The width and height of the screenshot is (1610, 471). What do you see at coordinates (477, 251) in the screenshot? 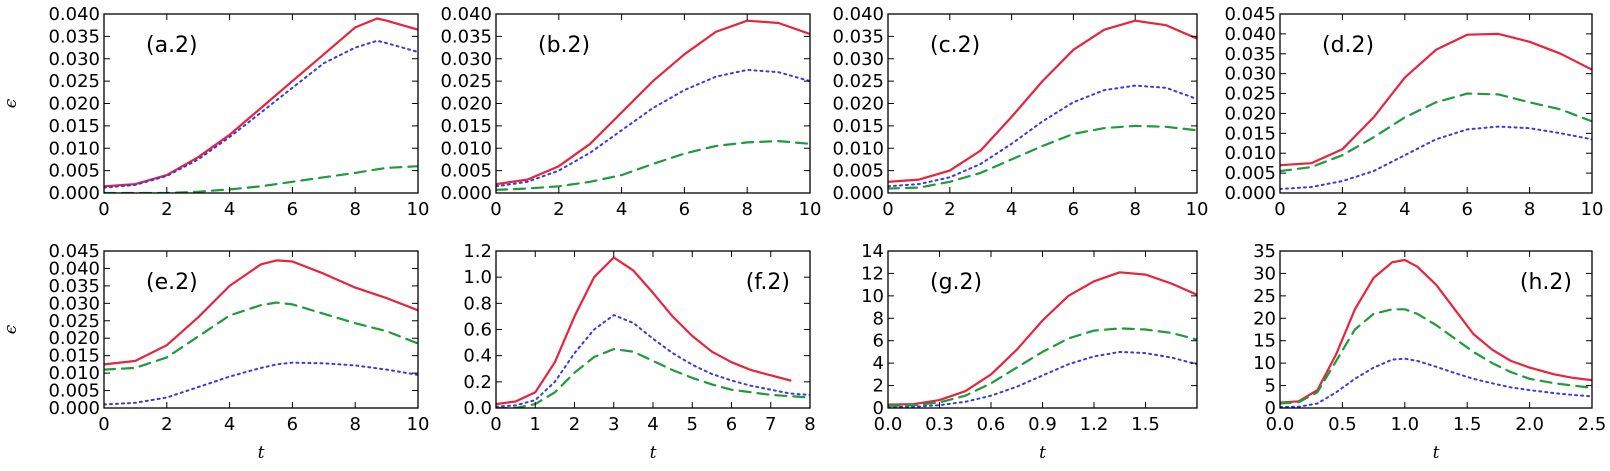
I see `y-tick-label: 1.2` at bounding box center [477, 251].